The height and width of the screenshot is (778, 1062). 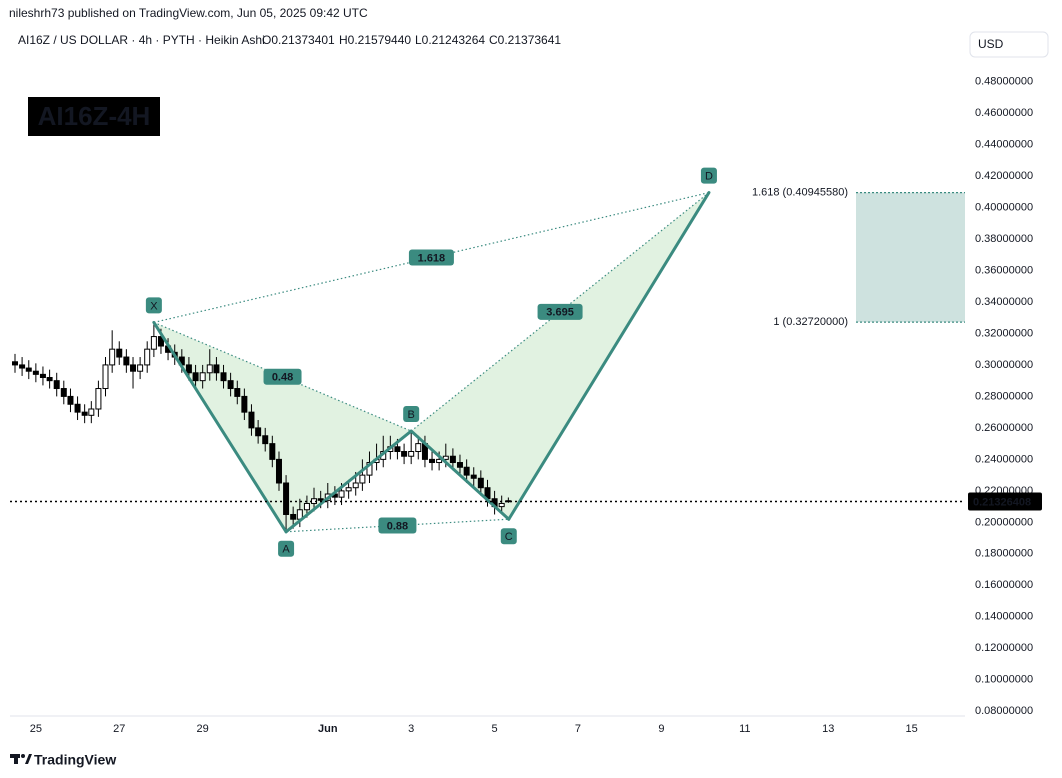 What do you see at coordinates (21, 759) in the screenshot?
I see `brand-logo` at bounding box center [21, 759].